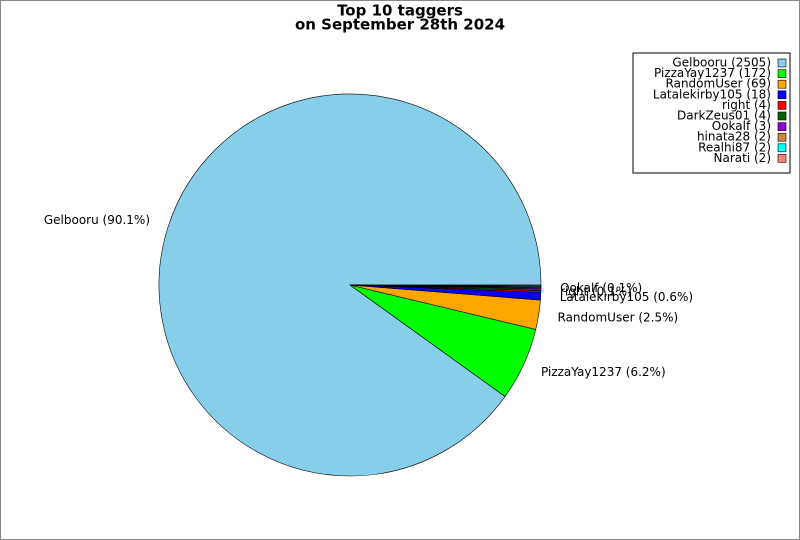 The width and height of the screenshot is (800, 540). Describe the element at coordinates (712, 73) in the screenshot. I see `legend-label: PizzaYay1237 (172)` at that location.